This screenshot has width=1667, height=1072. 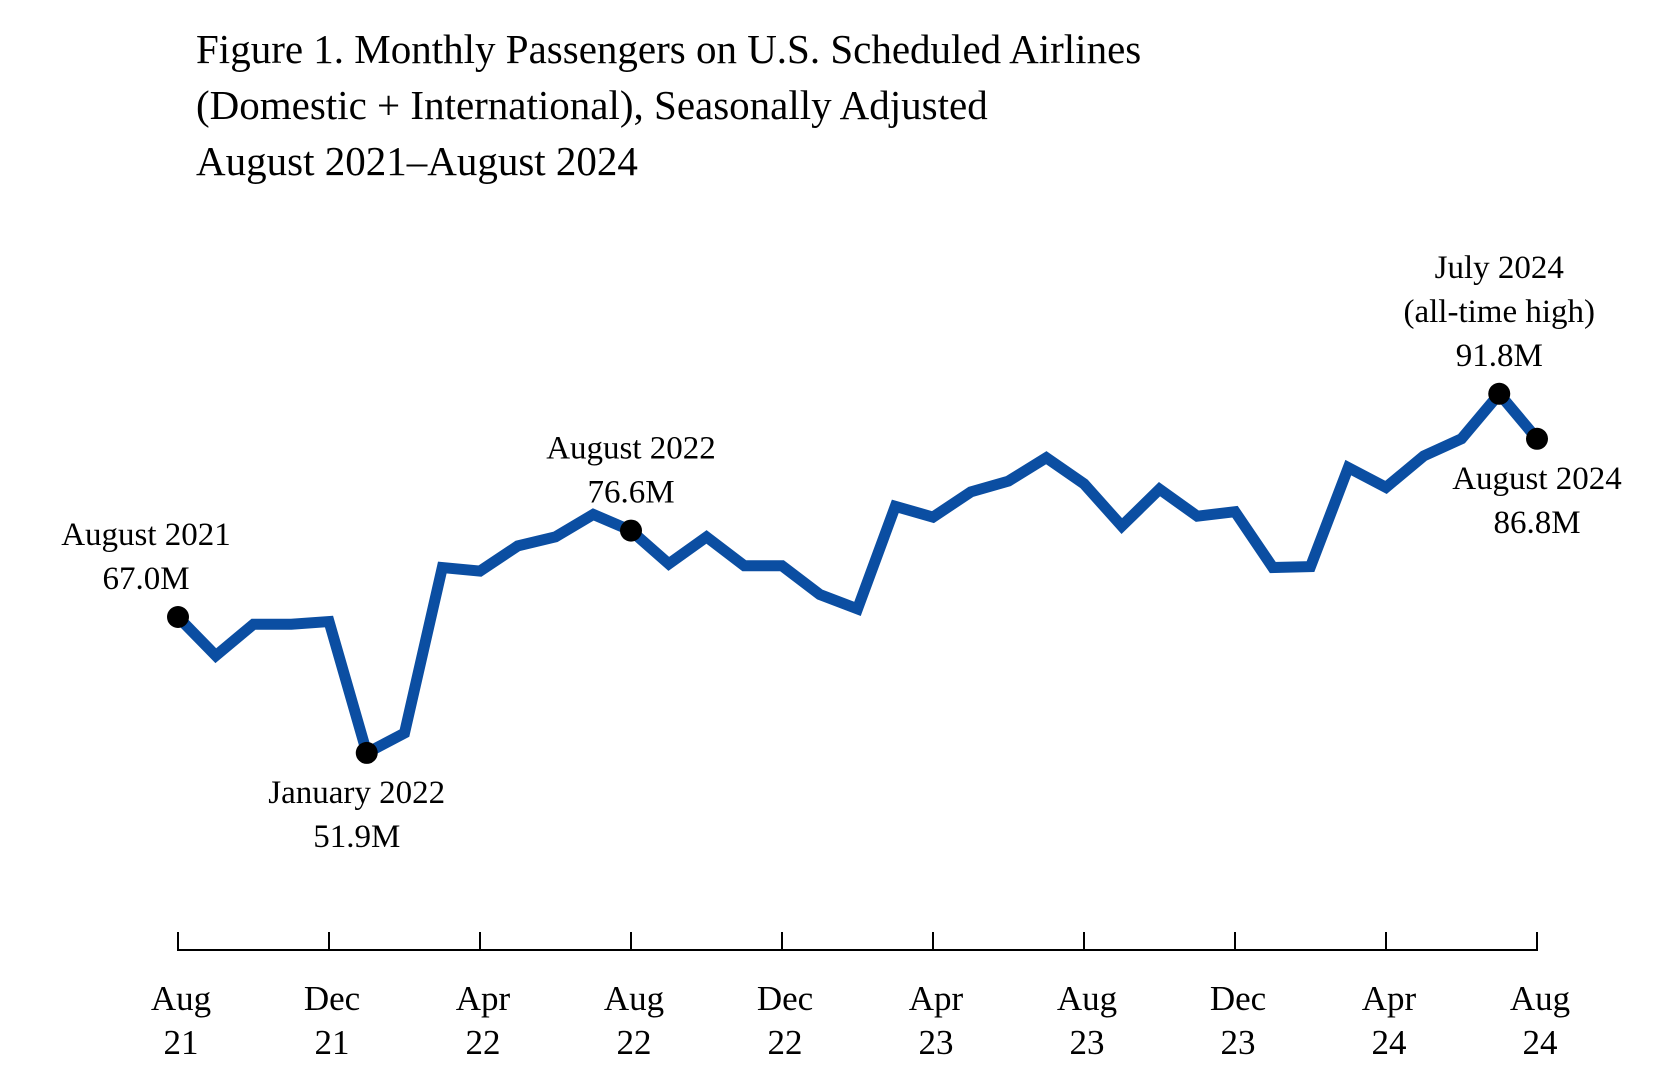 What do you see at coordinates (417, 161) in the screenshot?
I see `chart-title-line-3: August 2021–August 2024` at bounding box center [417, 161].